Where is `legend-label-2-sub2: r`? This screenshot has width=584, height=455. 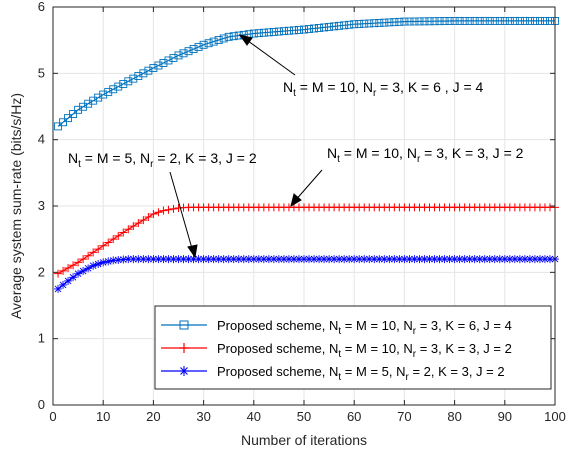 legend-label-2-sub2: r is located at coordinates (415, 354).